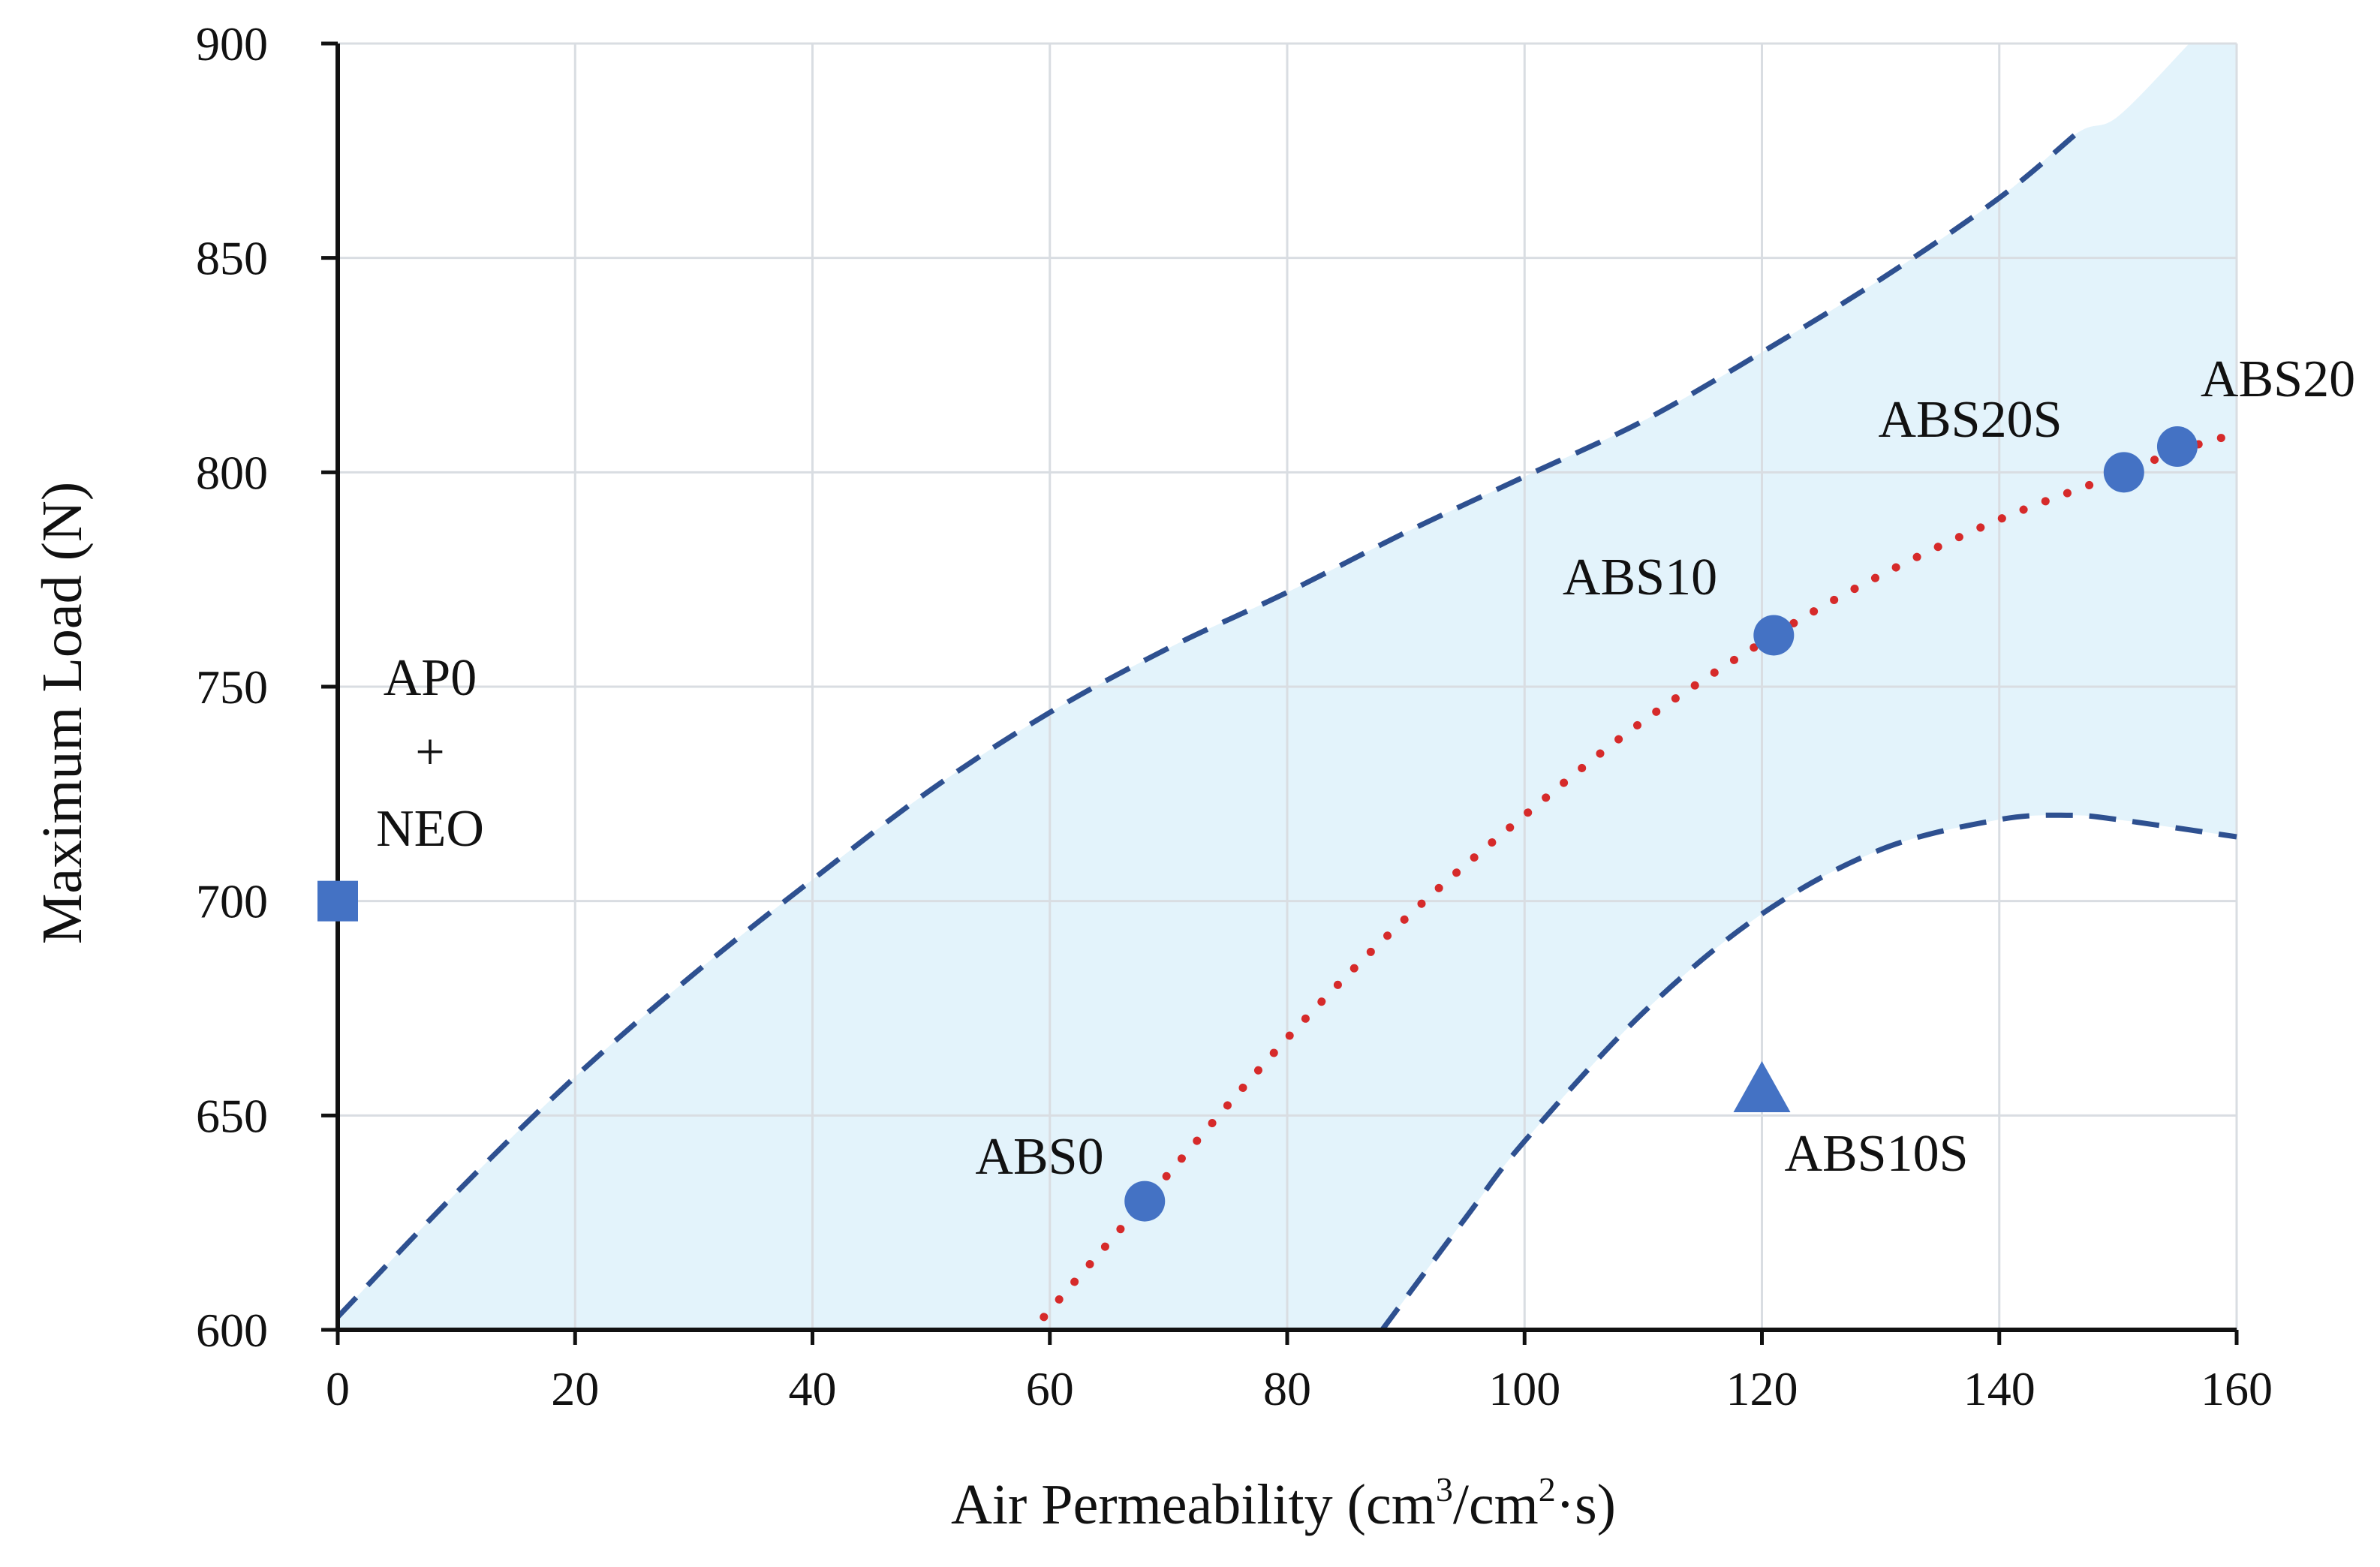 This screenshot has width=2380, height=1567. What do you see at coordinates (1640, 577) in the screenshot?
I see `label-abs10: ABS10` at bounding box center [1640, 577].